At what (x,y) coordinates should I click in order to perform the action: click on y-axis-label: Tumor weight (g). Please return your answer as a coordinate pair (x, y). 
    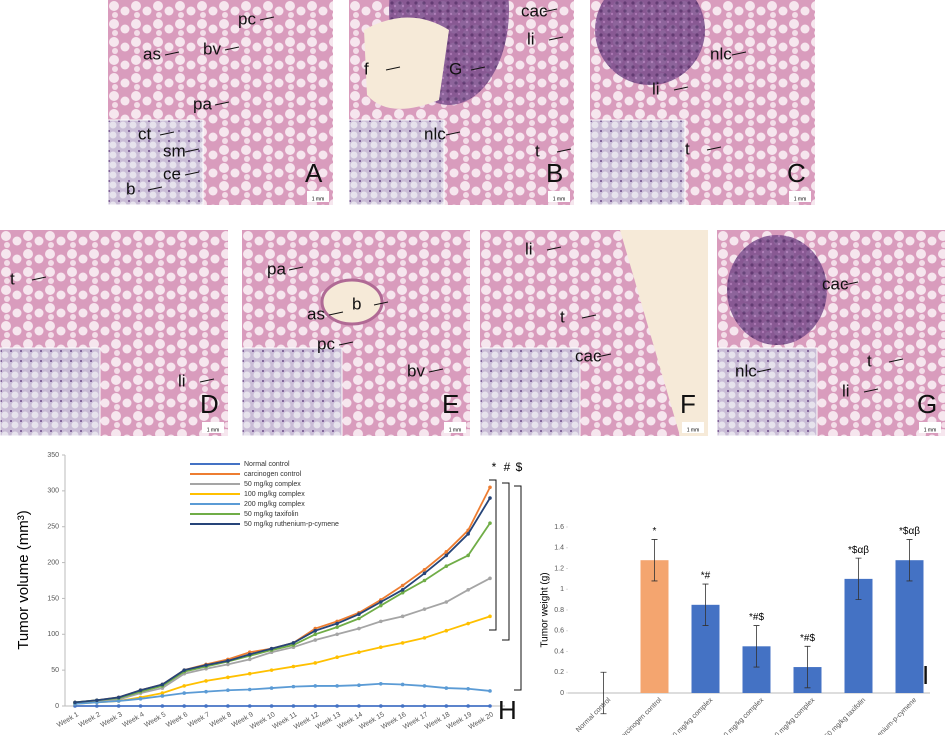
    Looking at the image, I should click on (545, 609).